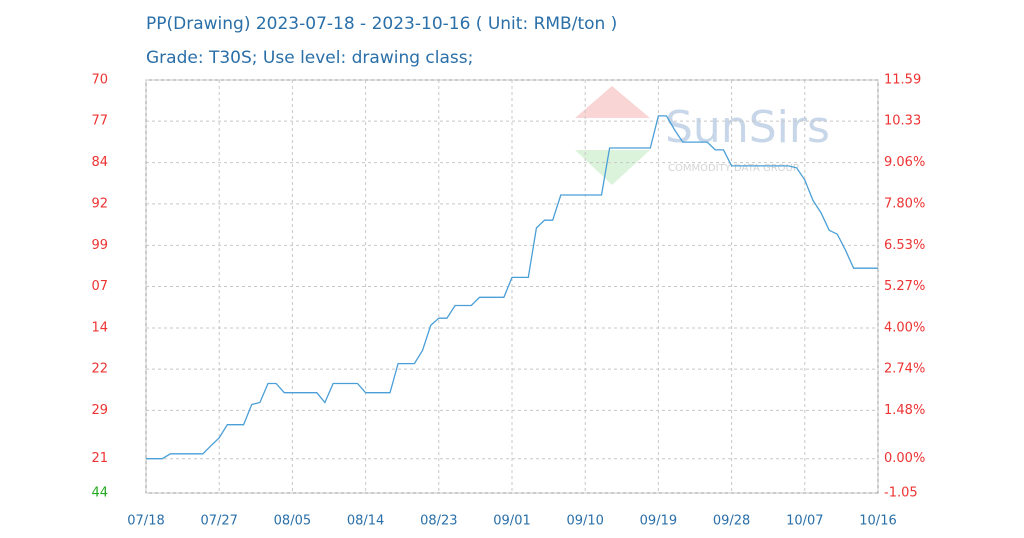 Image resolution: width=1024 pixels, height=538 pixels. What do you see at coordinates (902, 121) in the screenshot?
I see `y2-tick-label: 10.33` at bounding box center [902, 121].